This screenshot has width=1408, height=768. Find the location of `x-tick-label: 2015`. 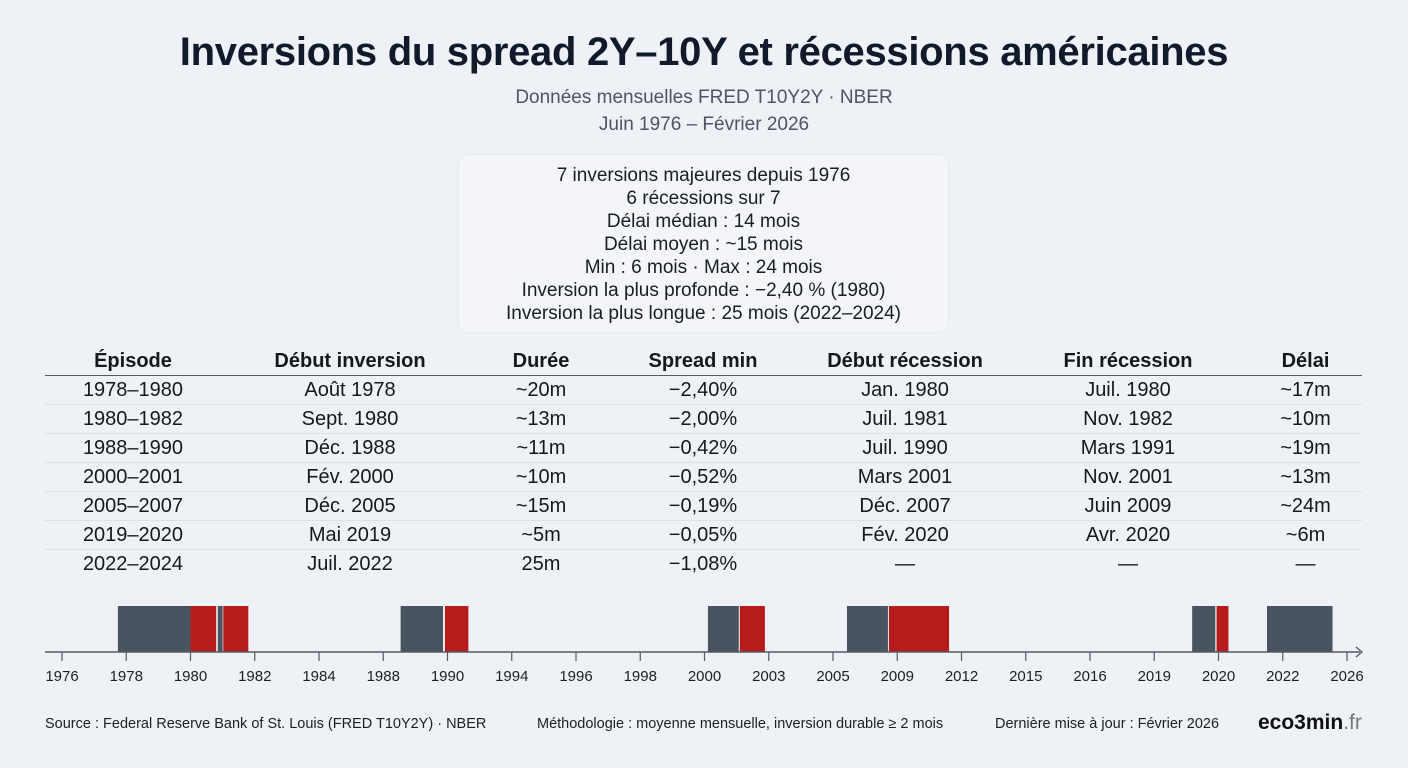

x-tick-label: 2015 is located at coordinates (1025, 676).